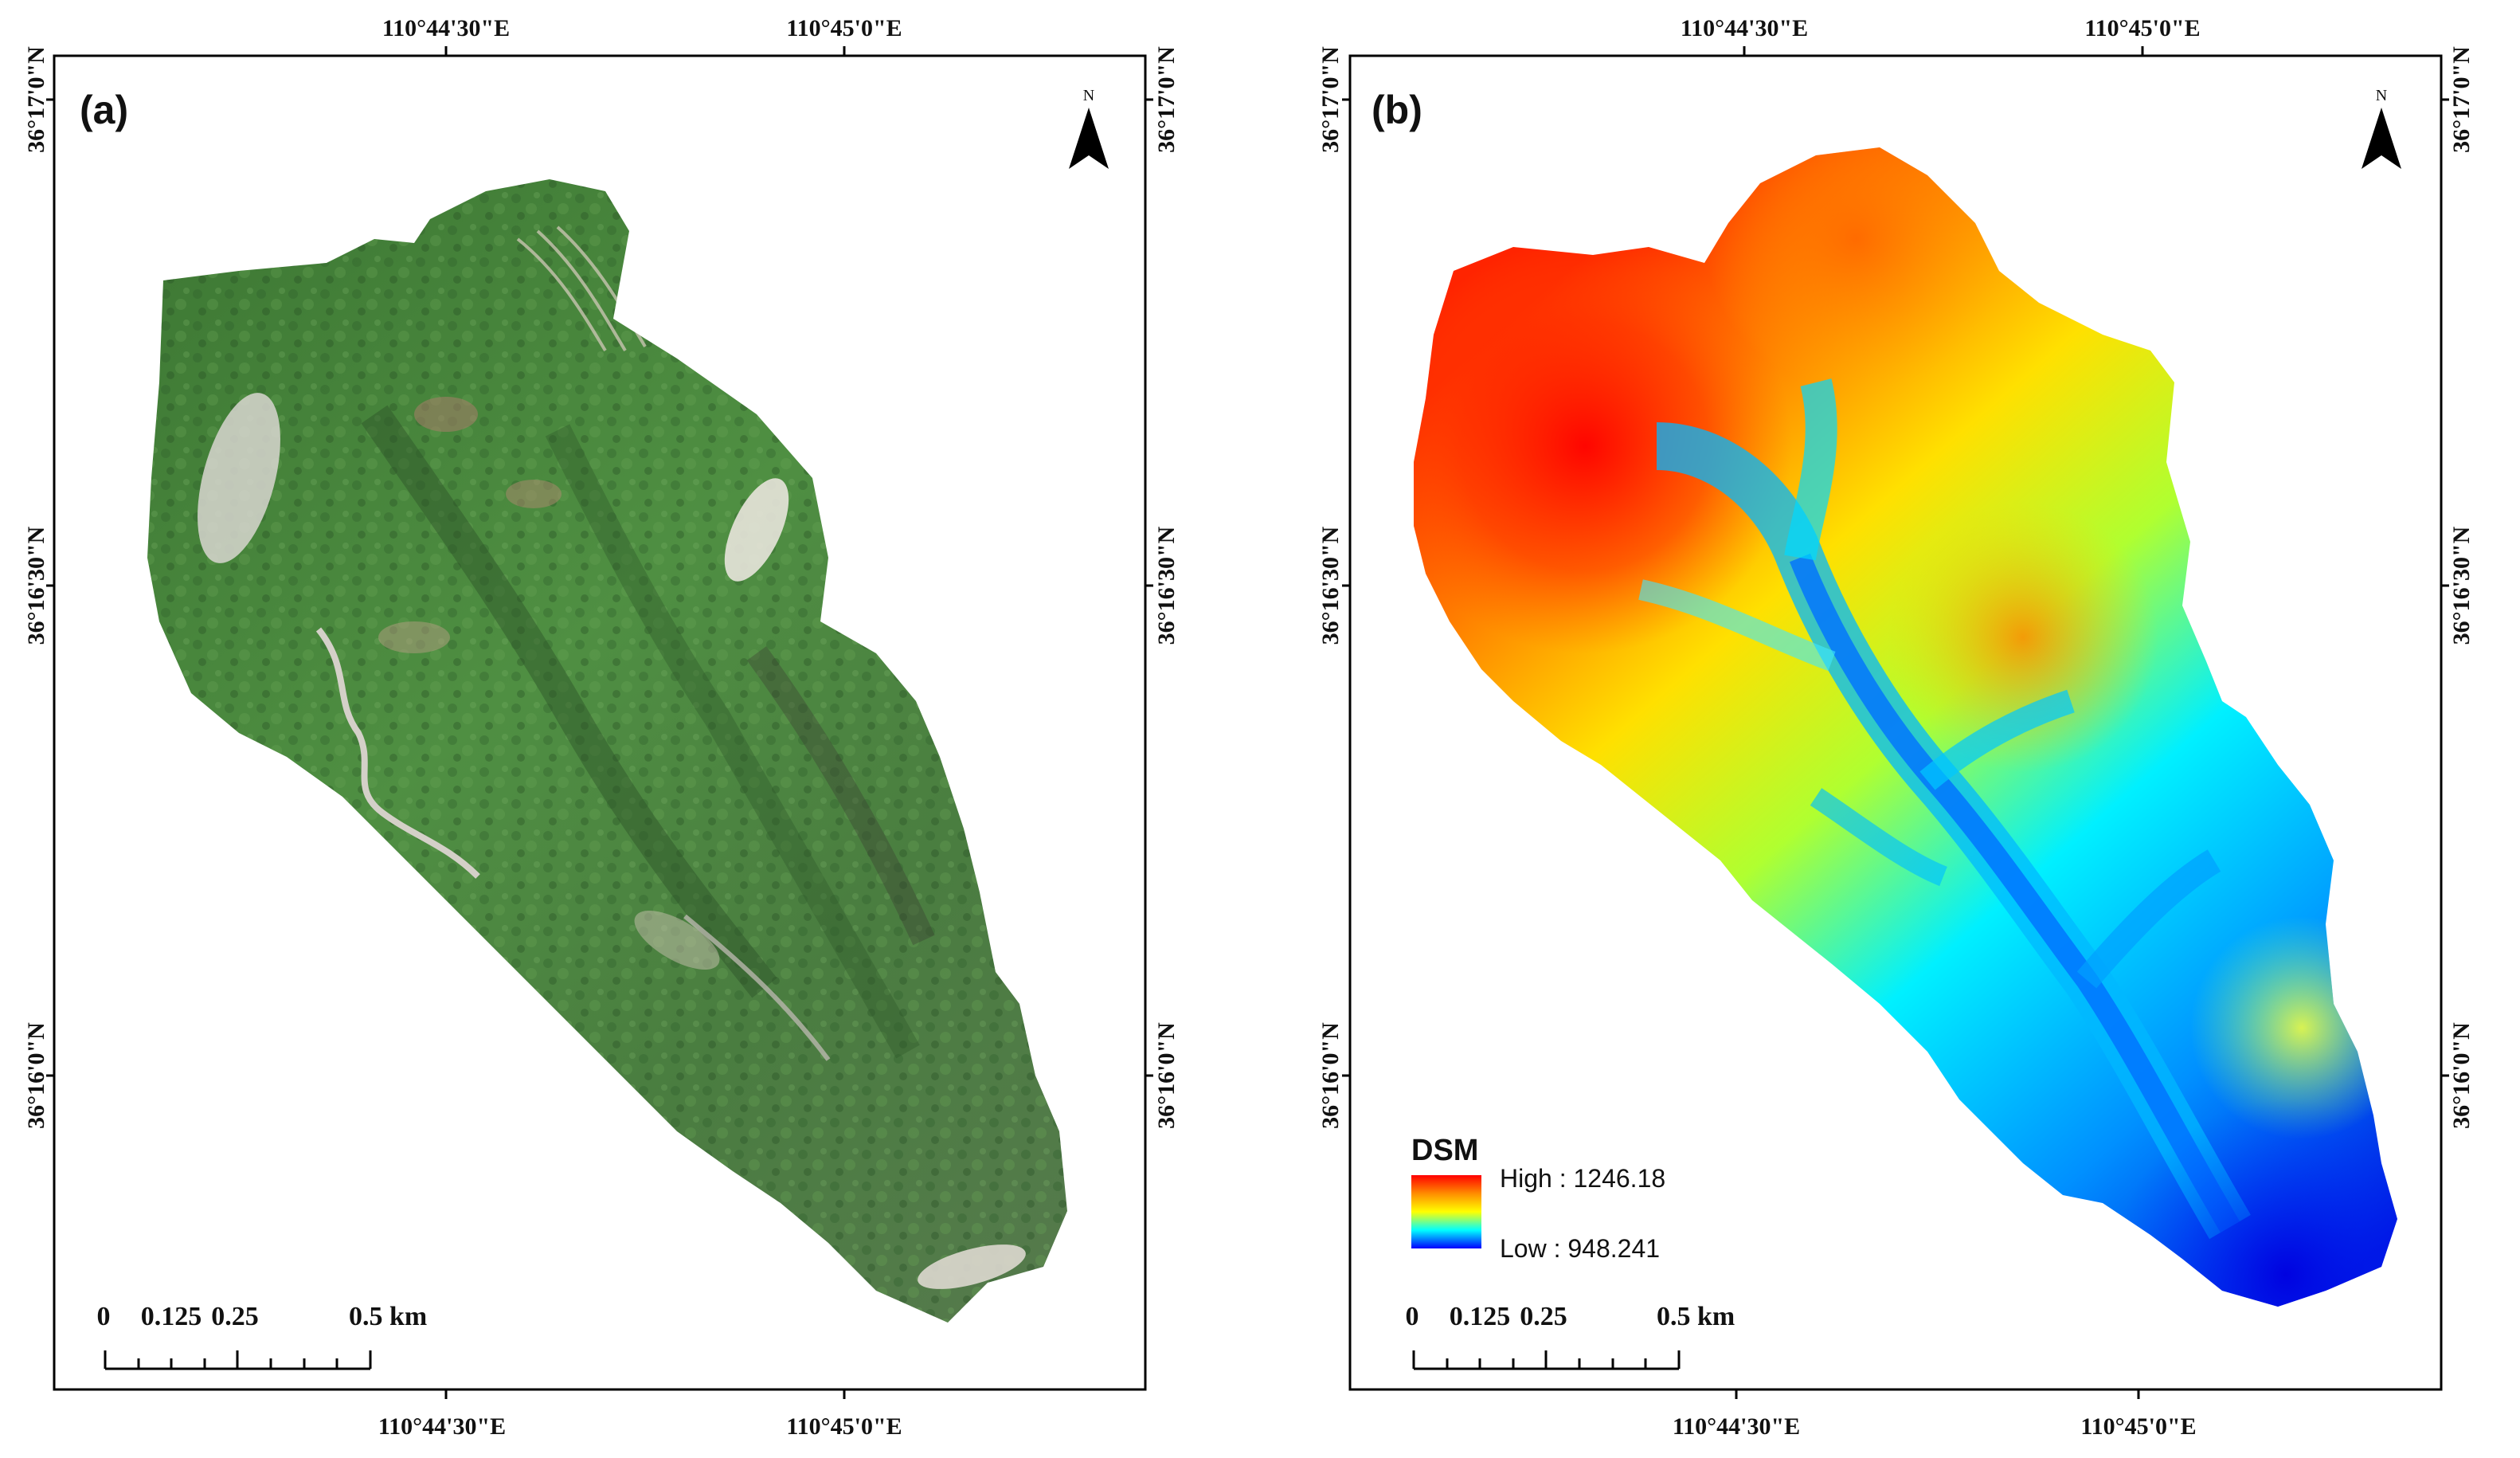  What do you see at coordinates (1580, 1248) in the screenshot?
I see `legend-low-label: Low : 948.241` at bounding box center [1580, 1248].